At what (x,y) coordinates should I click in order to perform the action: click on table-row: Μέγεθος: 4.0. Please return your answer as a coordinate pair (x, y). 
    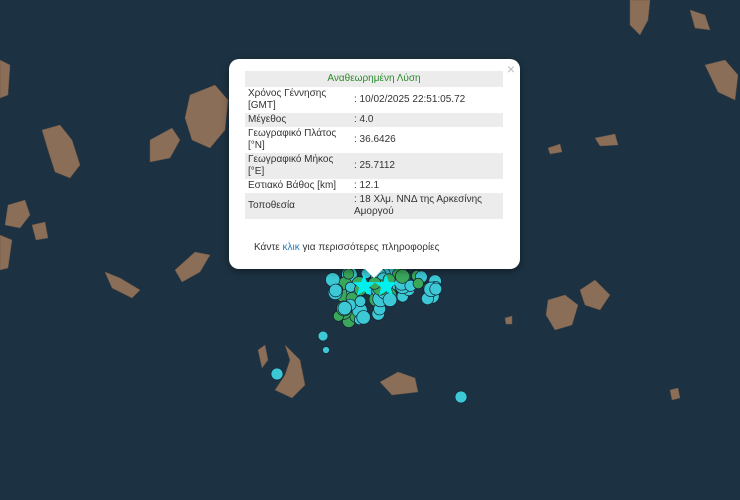
    Looking at the image, I should click on (374, 120).